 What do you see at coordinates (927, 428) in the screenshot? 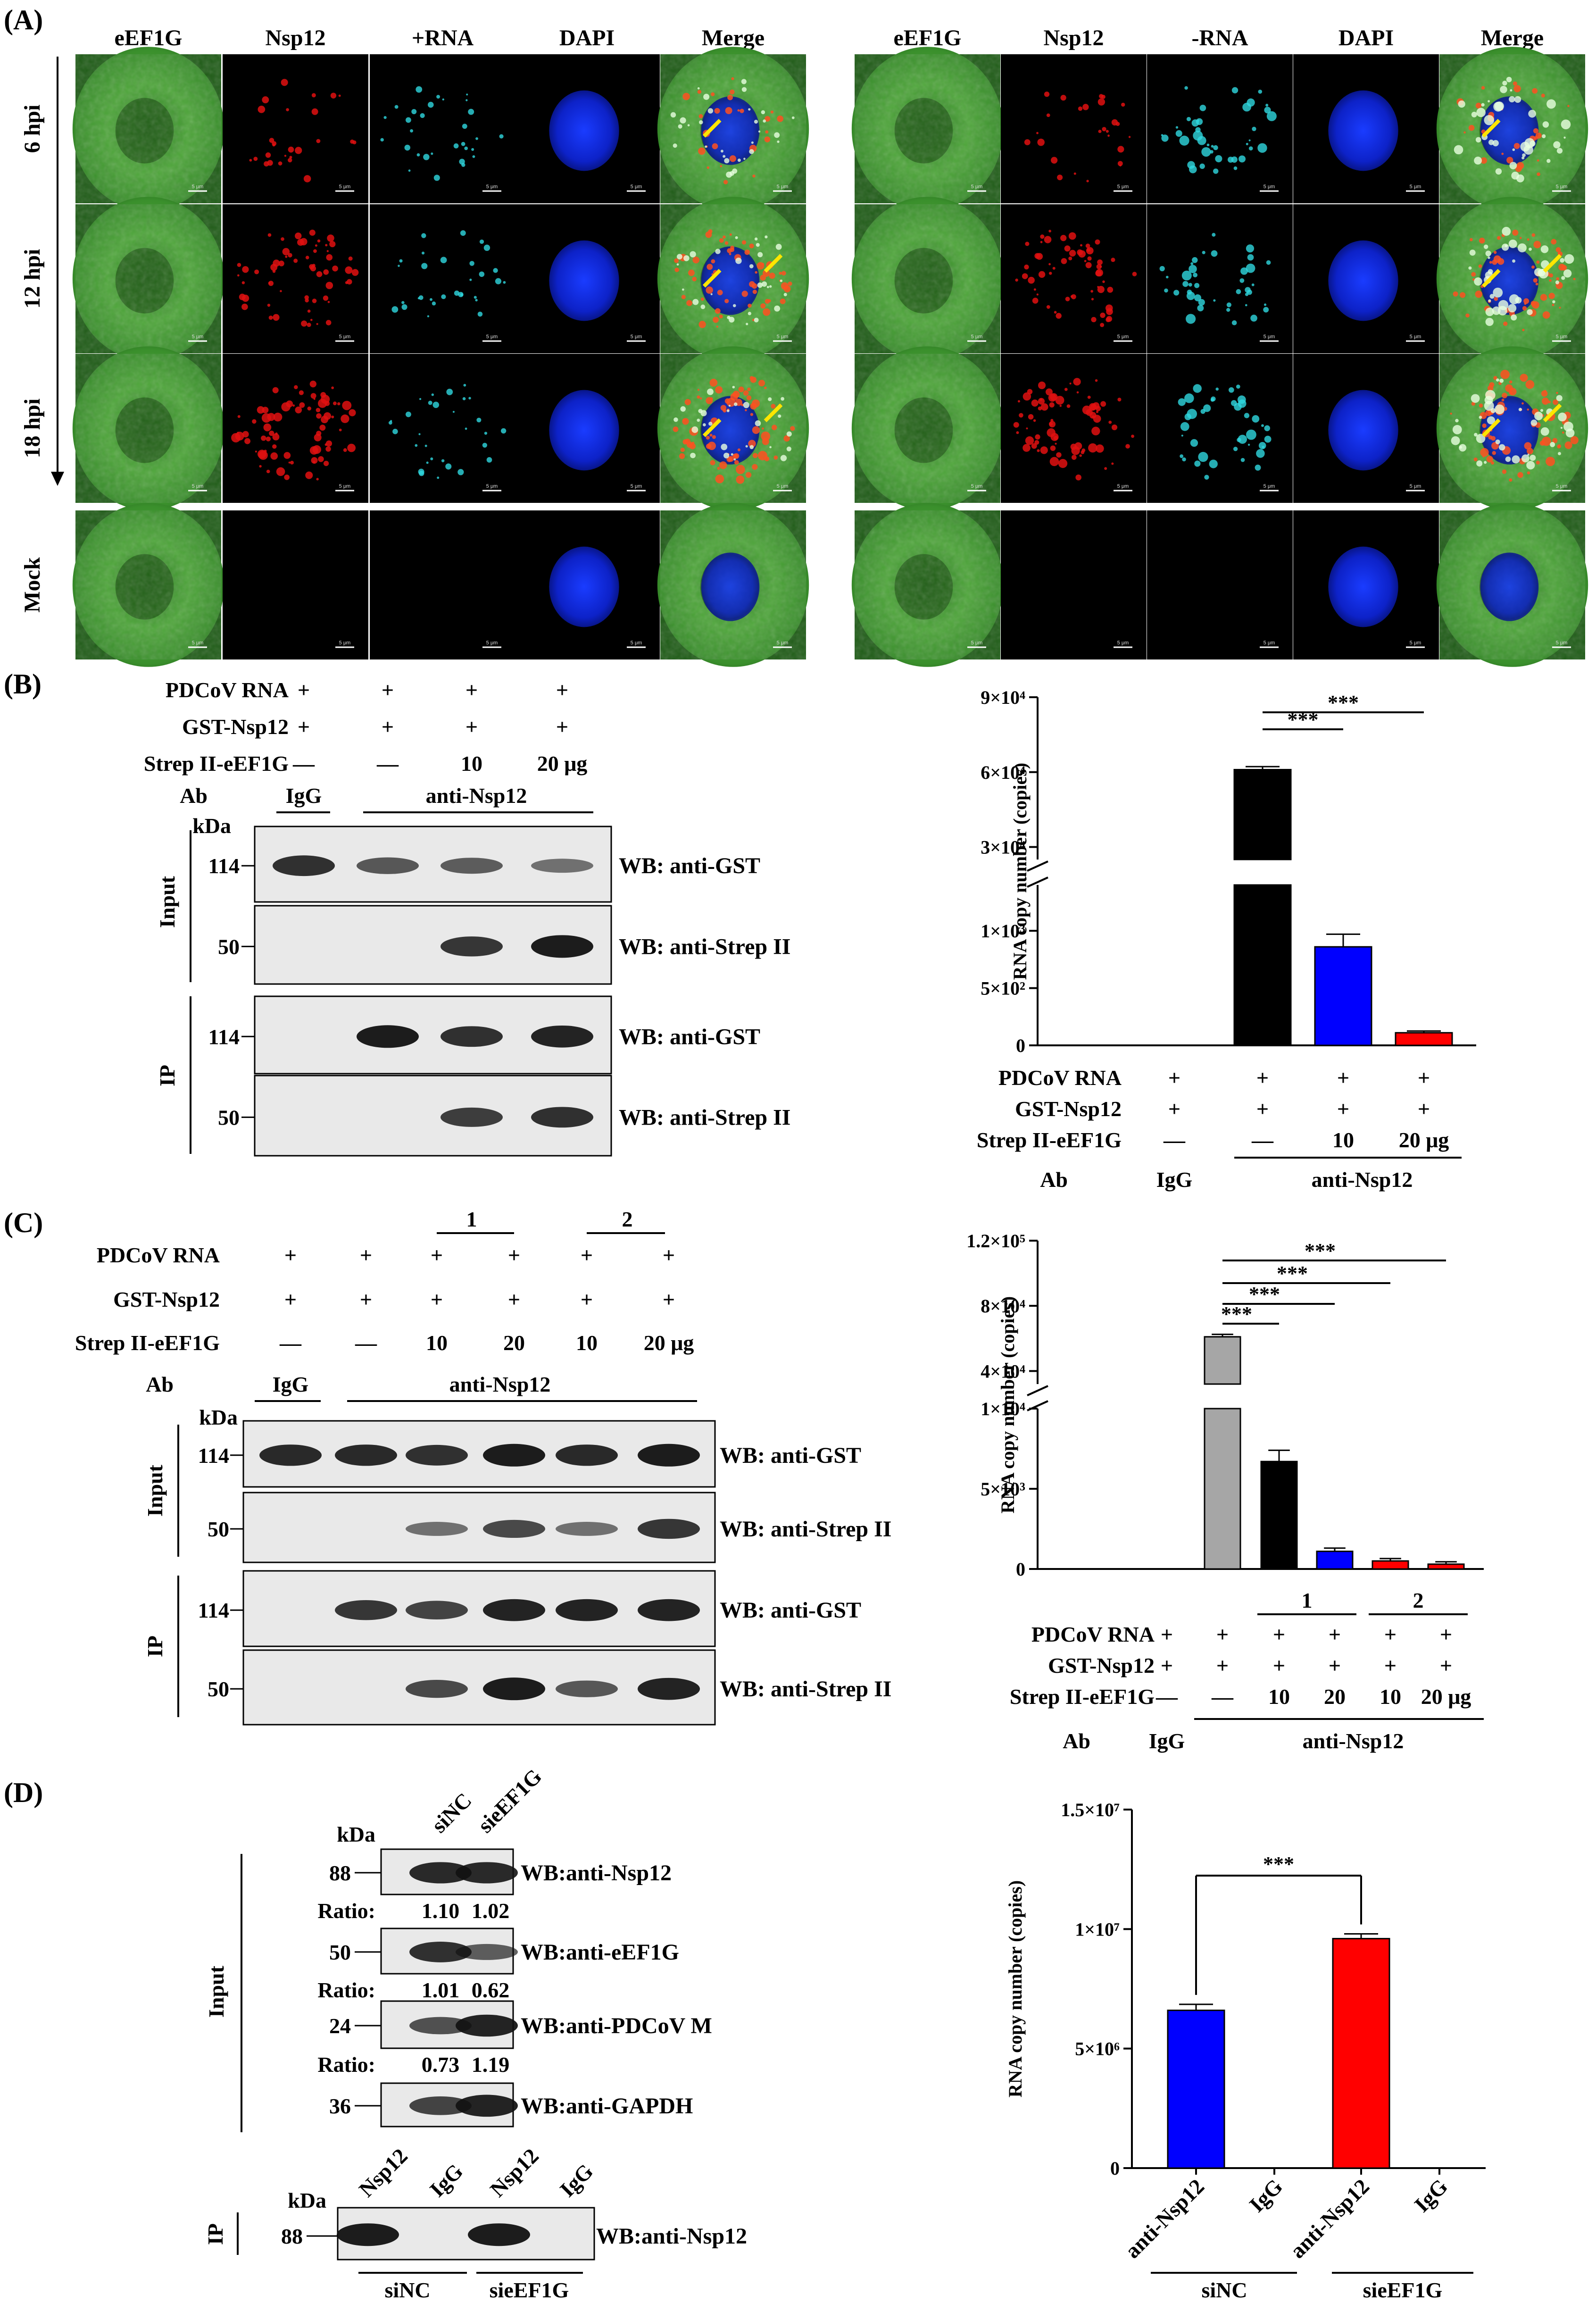
I see `eEF1G-micrograph: 5 μm` at bounding box center [927, 428].